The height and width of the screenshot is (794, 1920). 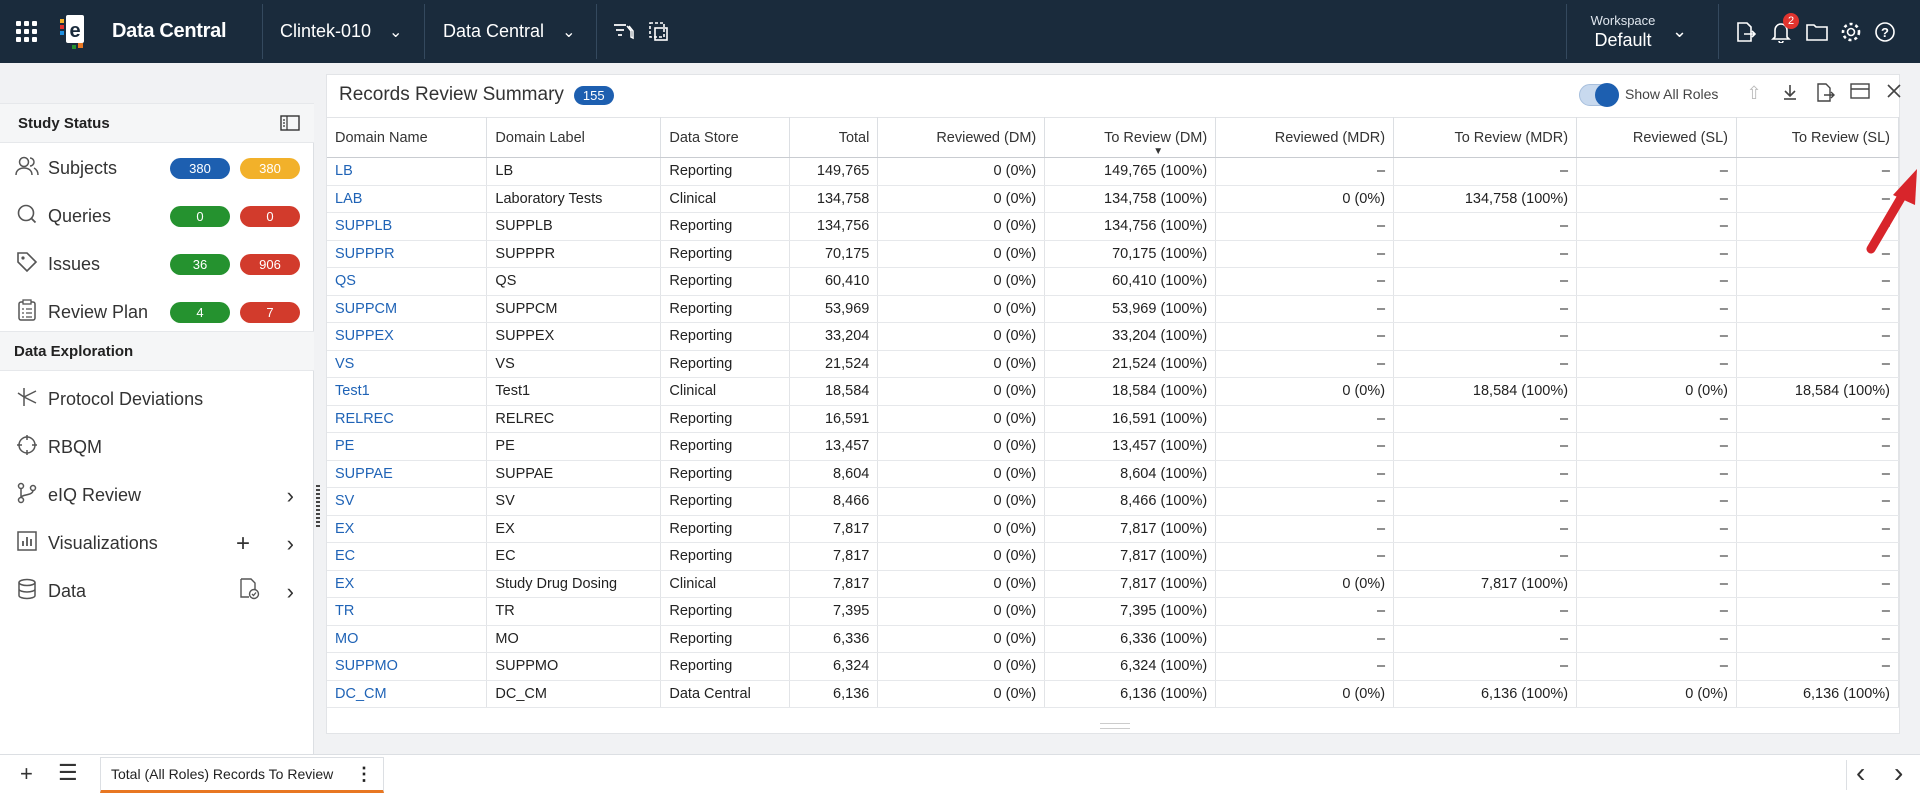 What do you see at coordinates (1656, 137) in the screenshot?
I see `column-header: Reviewed (SL)` at bounding box center [1656, 137].